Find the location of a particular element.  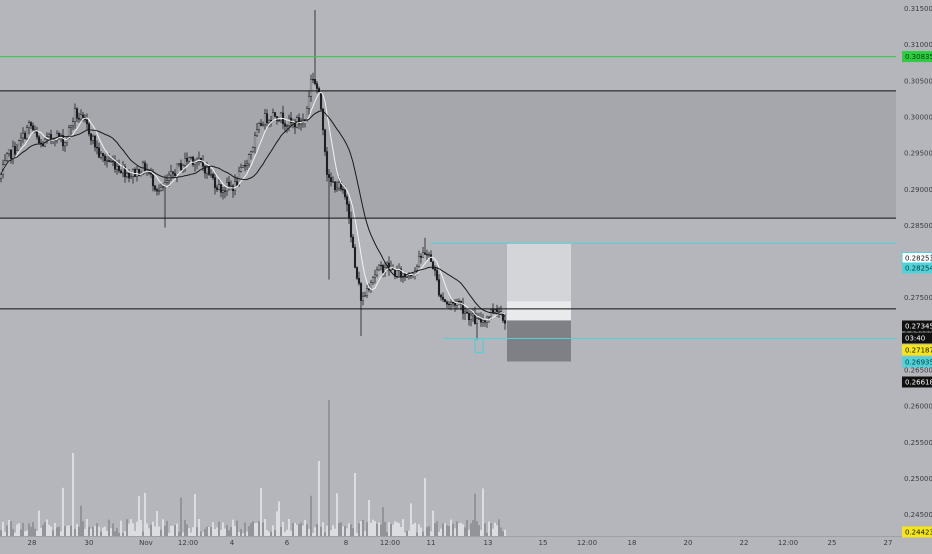

entry-badge: 0.27187 is located at coordinates (917, 350).